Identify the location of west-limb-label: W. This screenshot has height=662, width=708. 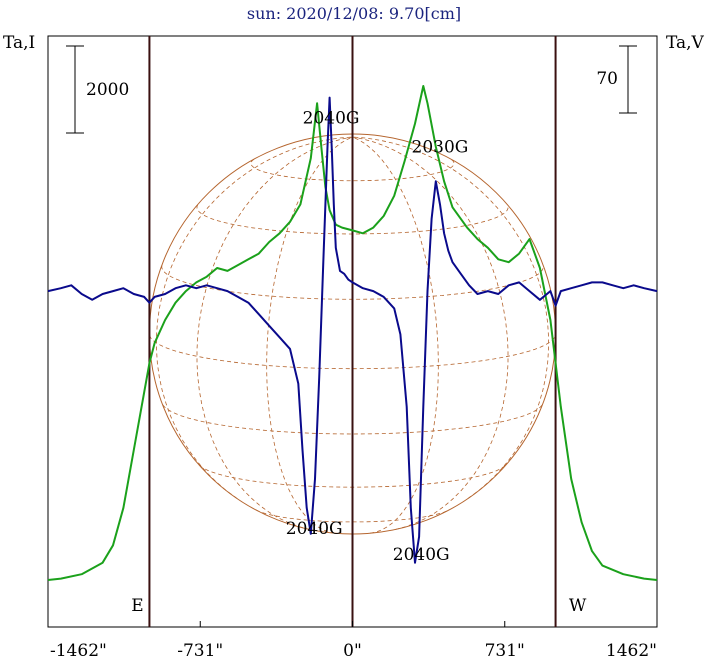
(578, 606).